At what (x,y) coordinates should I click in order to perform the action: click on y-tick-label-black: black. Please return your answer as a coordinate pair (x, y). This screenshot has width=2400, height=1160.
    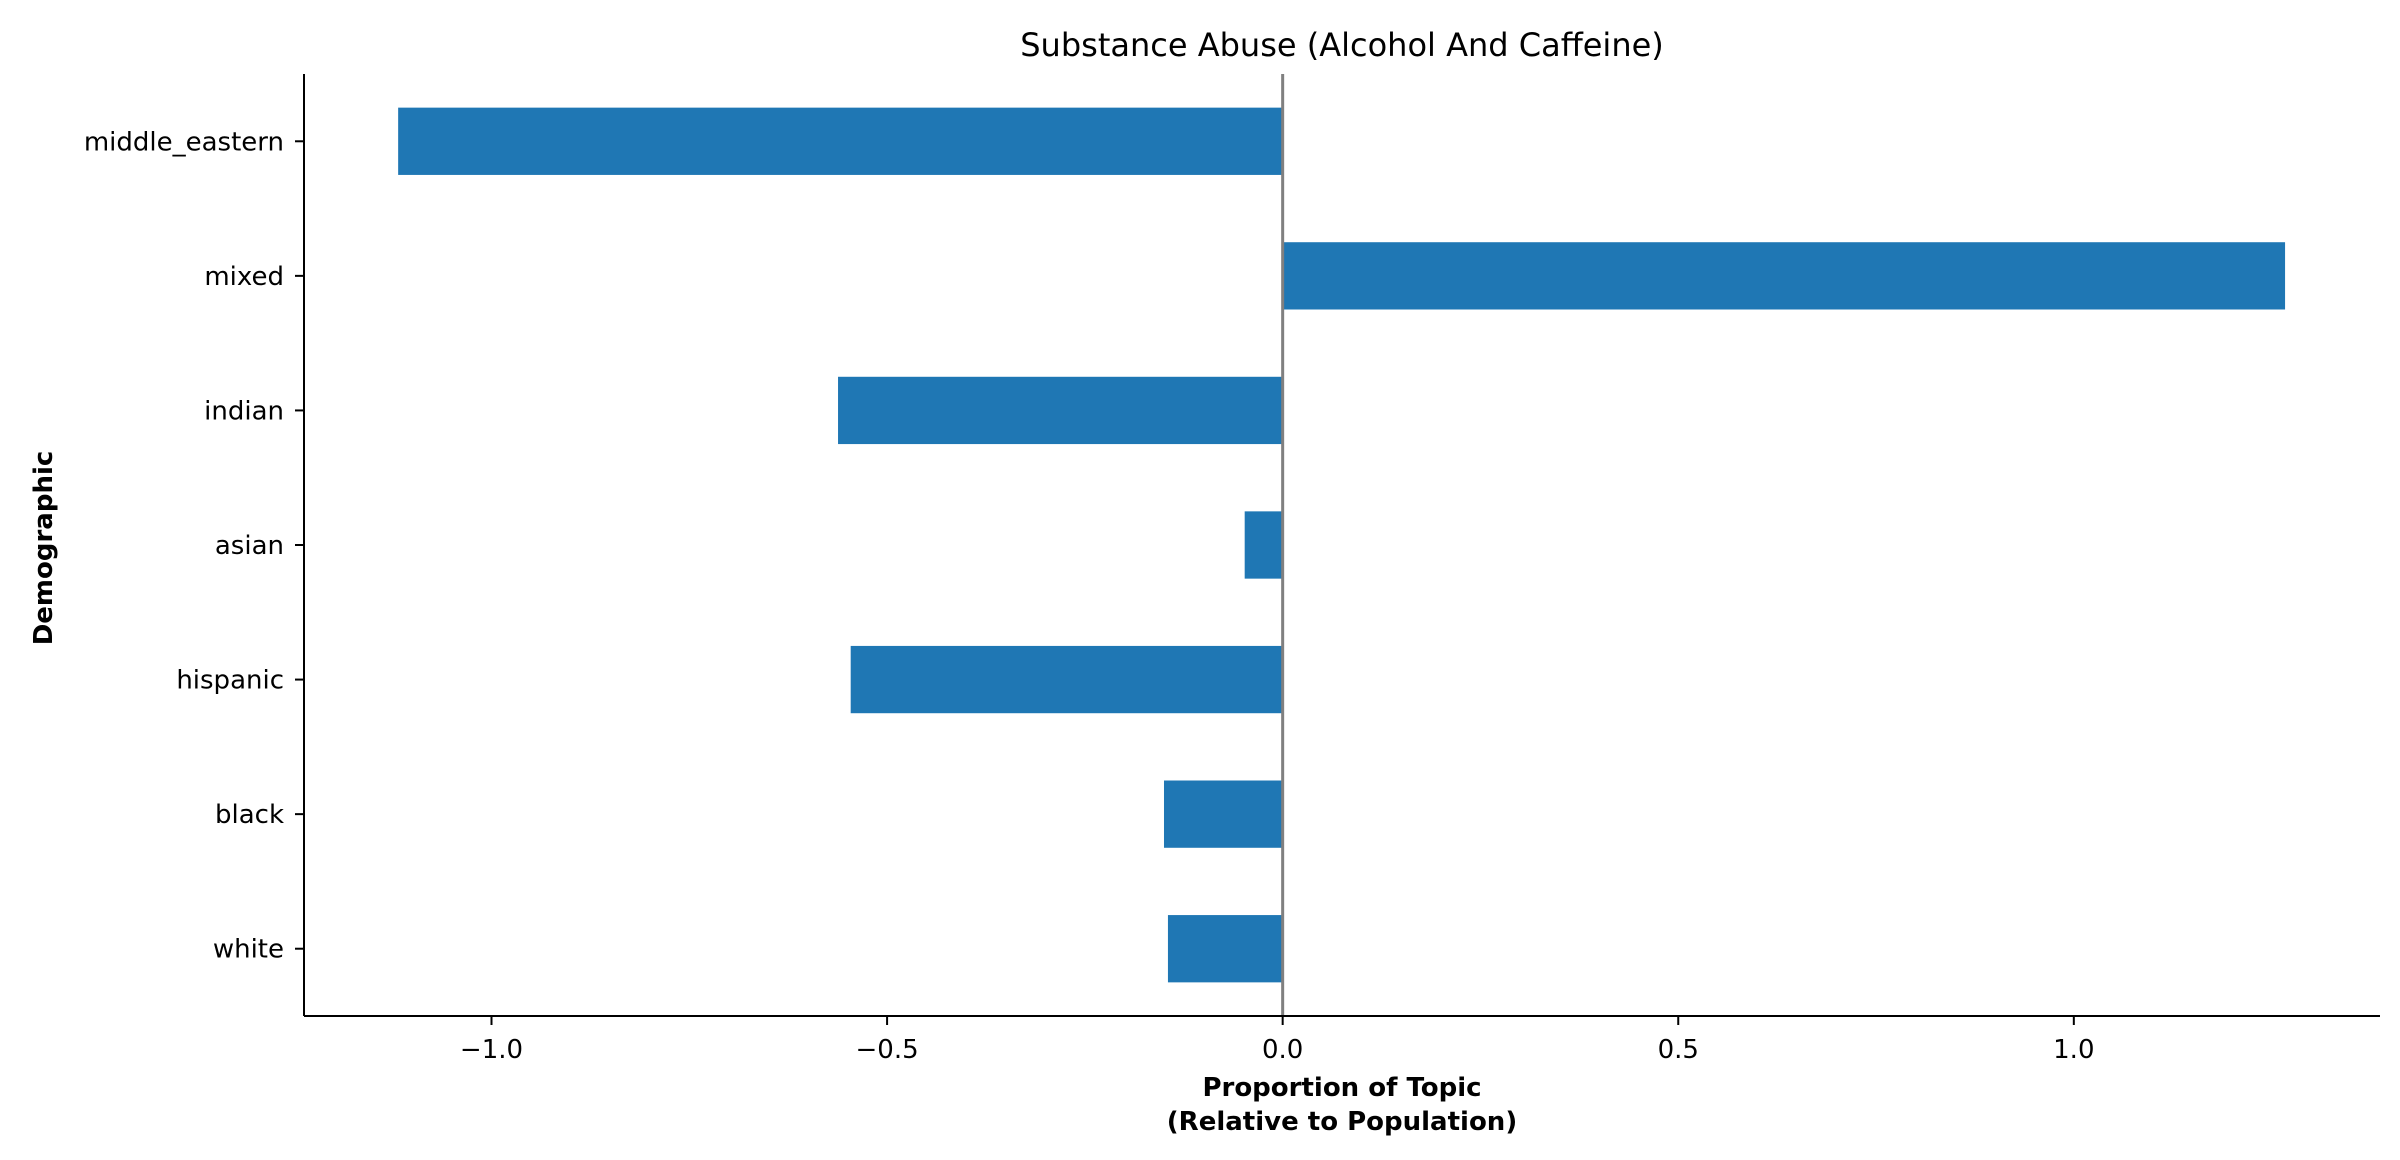
    Looking at the image, I should click on (249, 815).